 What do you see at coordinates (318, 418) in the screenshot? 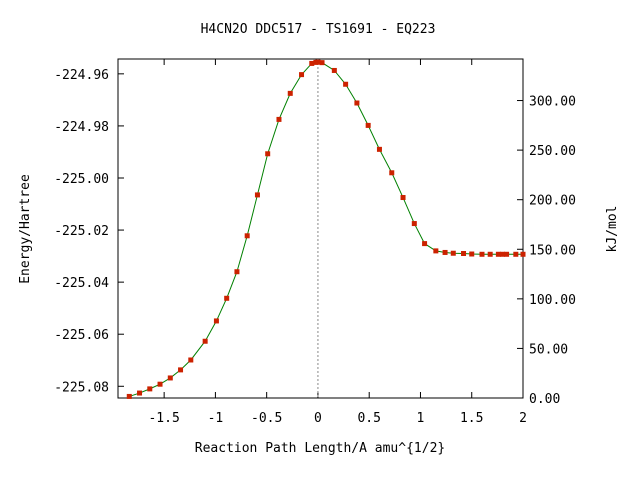
I see `x-tick-label: 0` at bounding box center [318, 418].